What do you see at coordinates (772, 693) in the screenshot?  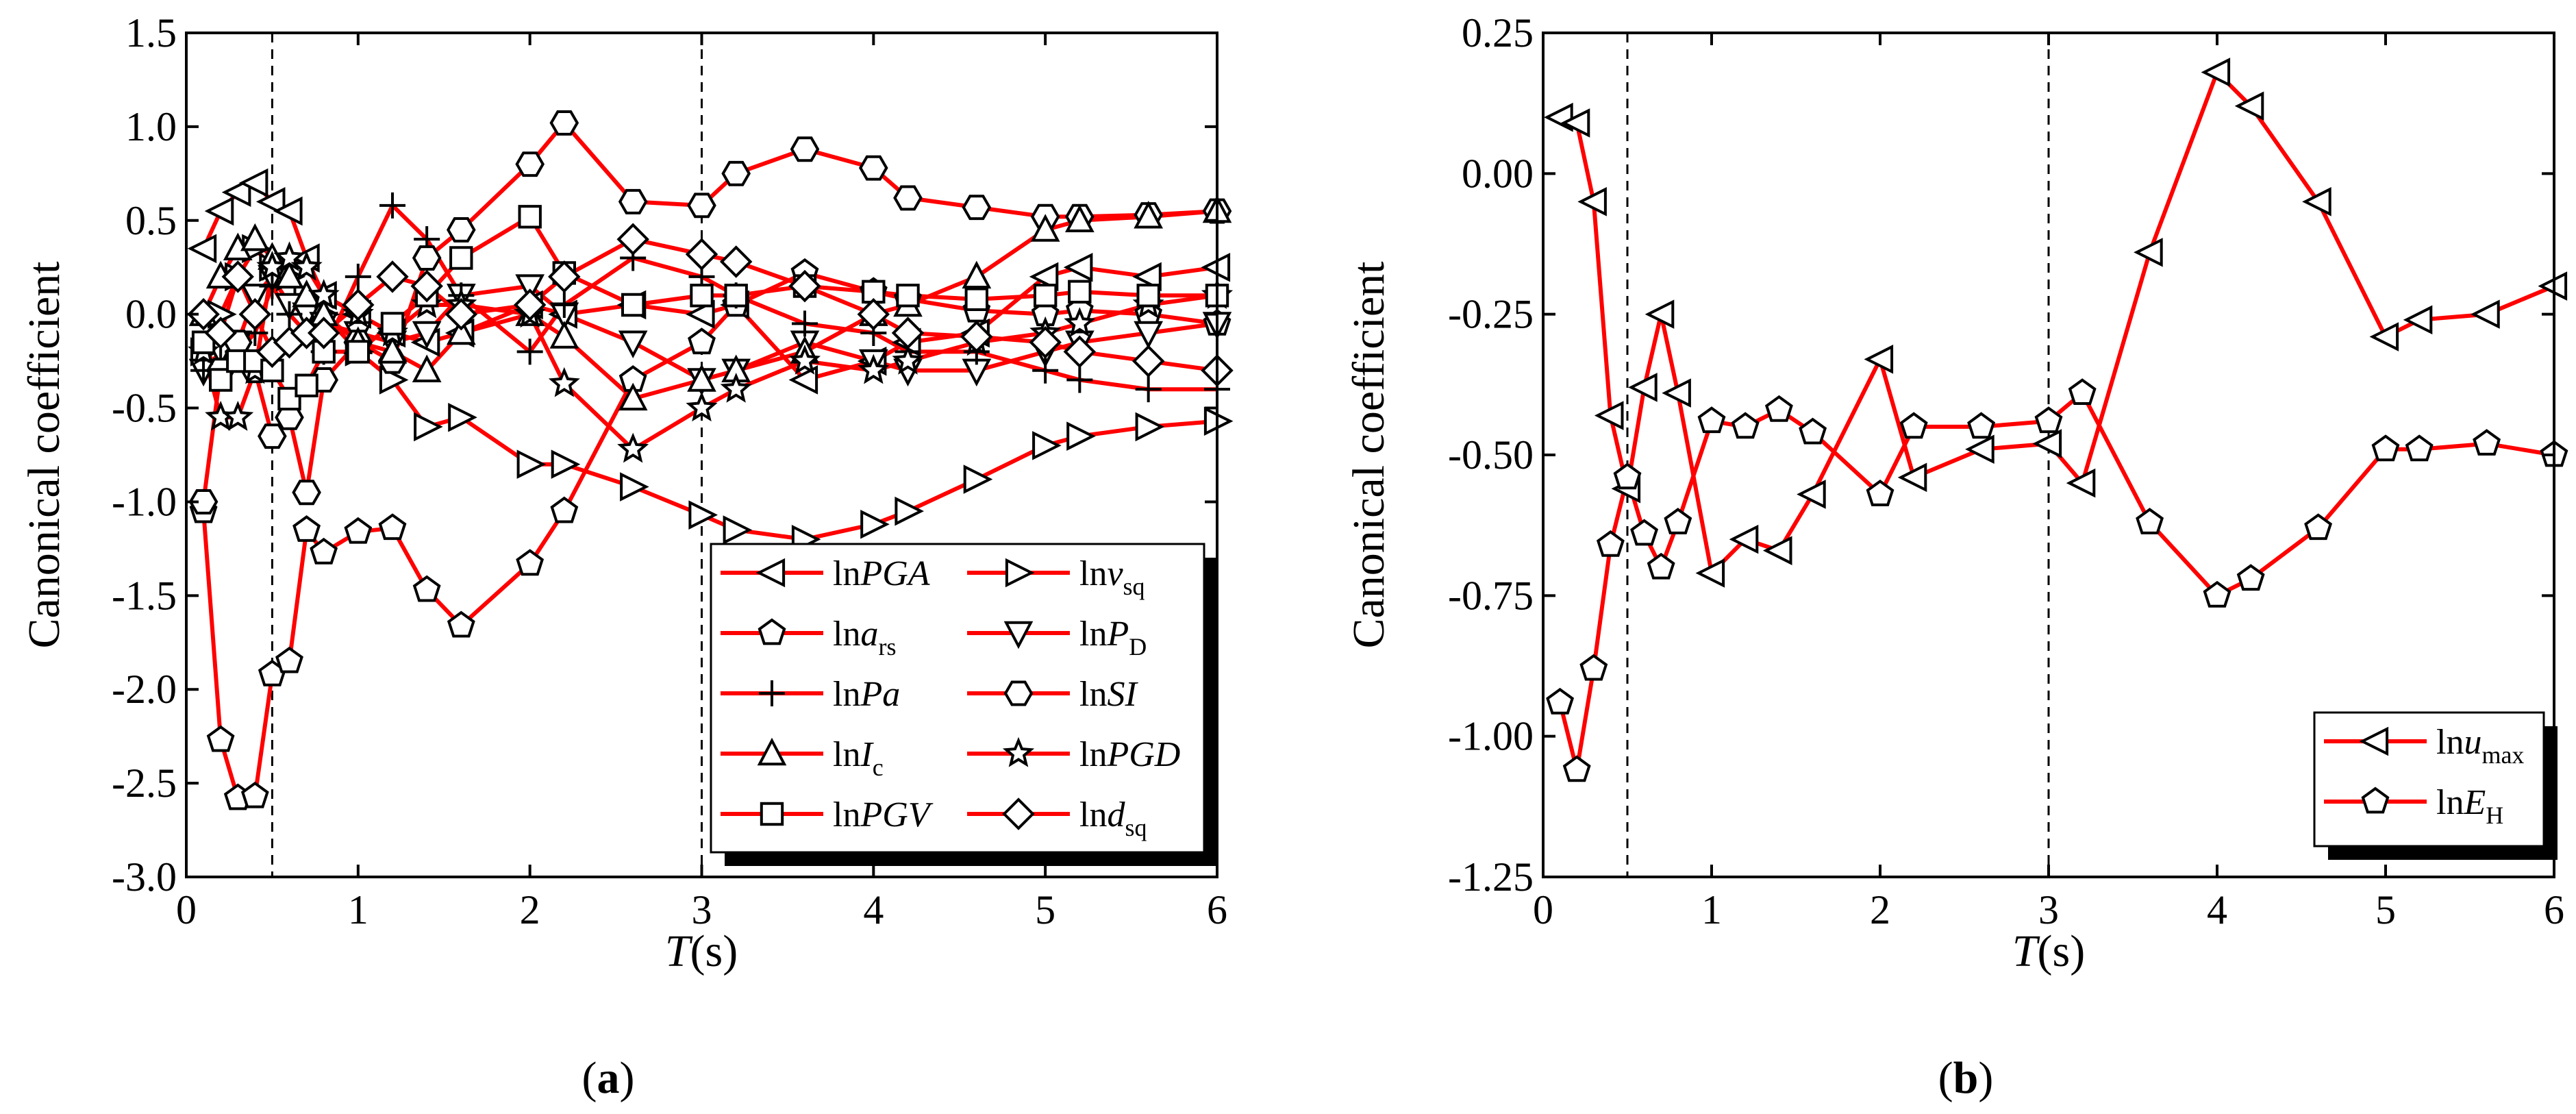 I see `panel-a-legend-marker-lnPa` at bounding box center [772, 693].